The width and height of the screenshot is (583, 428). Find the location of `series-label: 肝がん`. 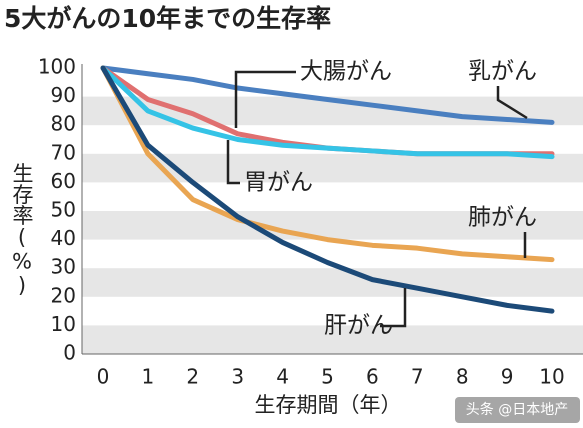

series-label: 肝がん is located at coordinates (358, 326).